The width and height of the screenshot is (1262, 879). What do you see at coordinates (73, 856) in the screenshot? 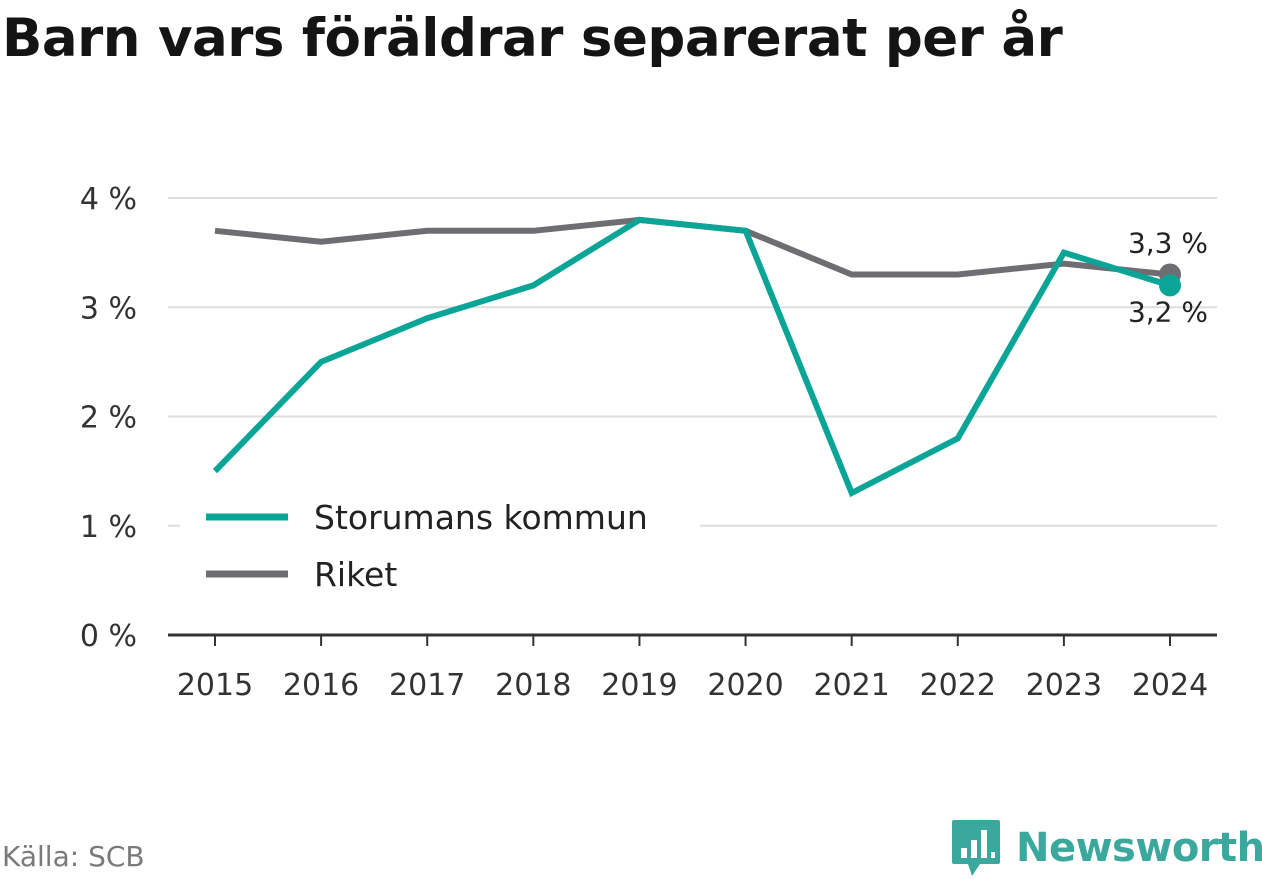
I see `source-label: Källa: SCB` at bounding box center [73, 856].